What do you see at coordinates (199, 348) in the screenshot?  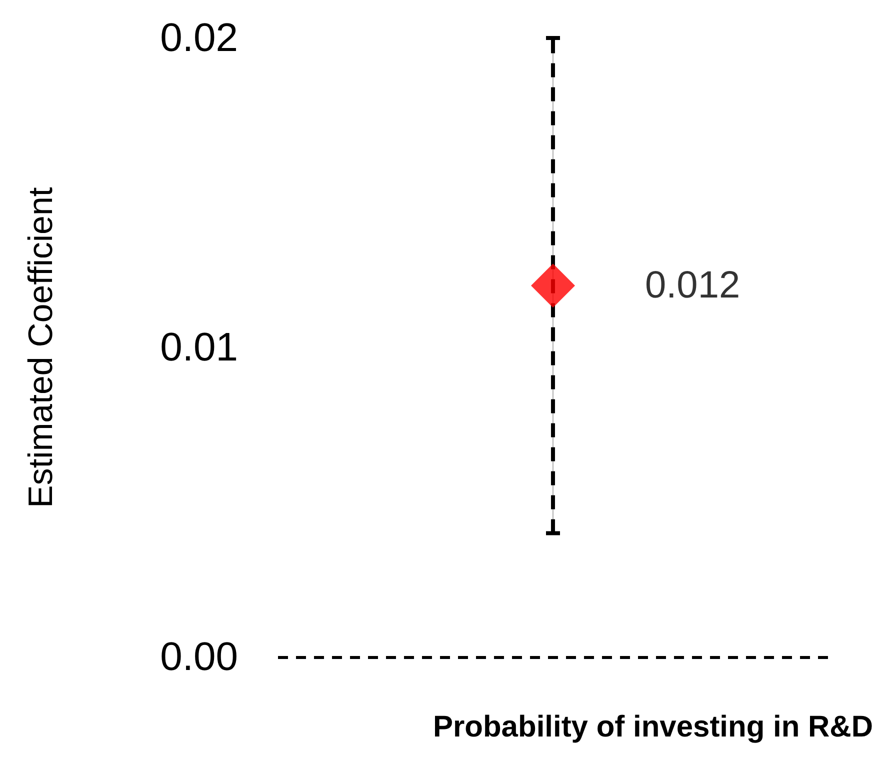 I see `y-tick-label: 0.01` at bounding box center [199, 348].